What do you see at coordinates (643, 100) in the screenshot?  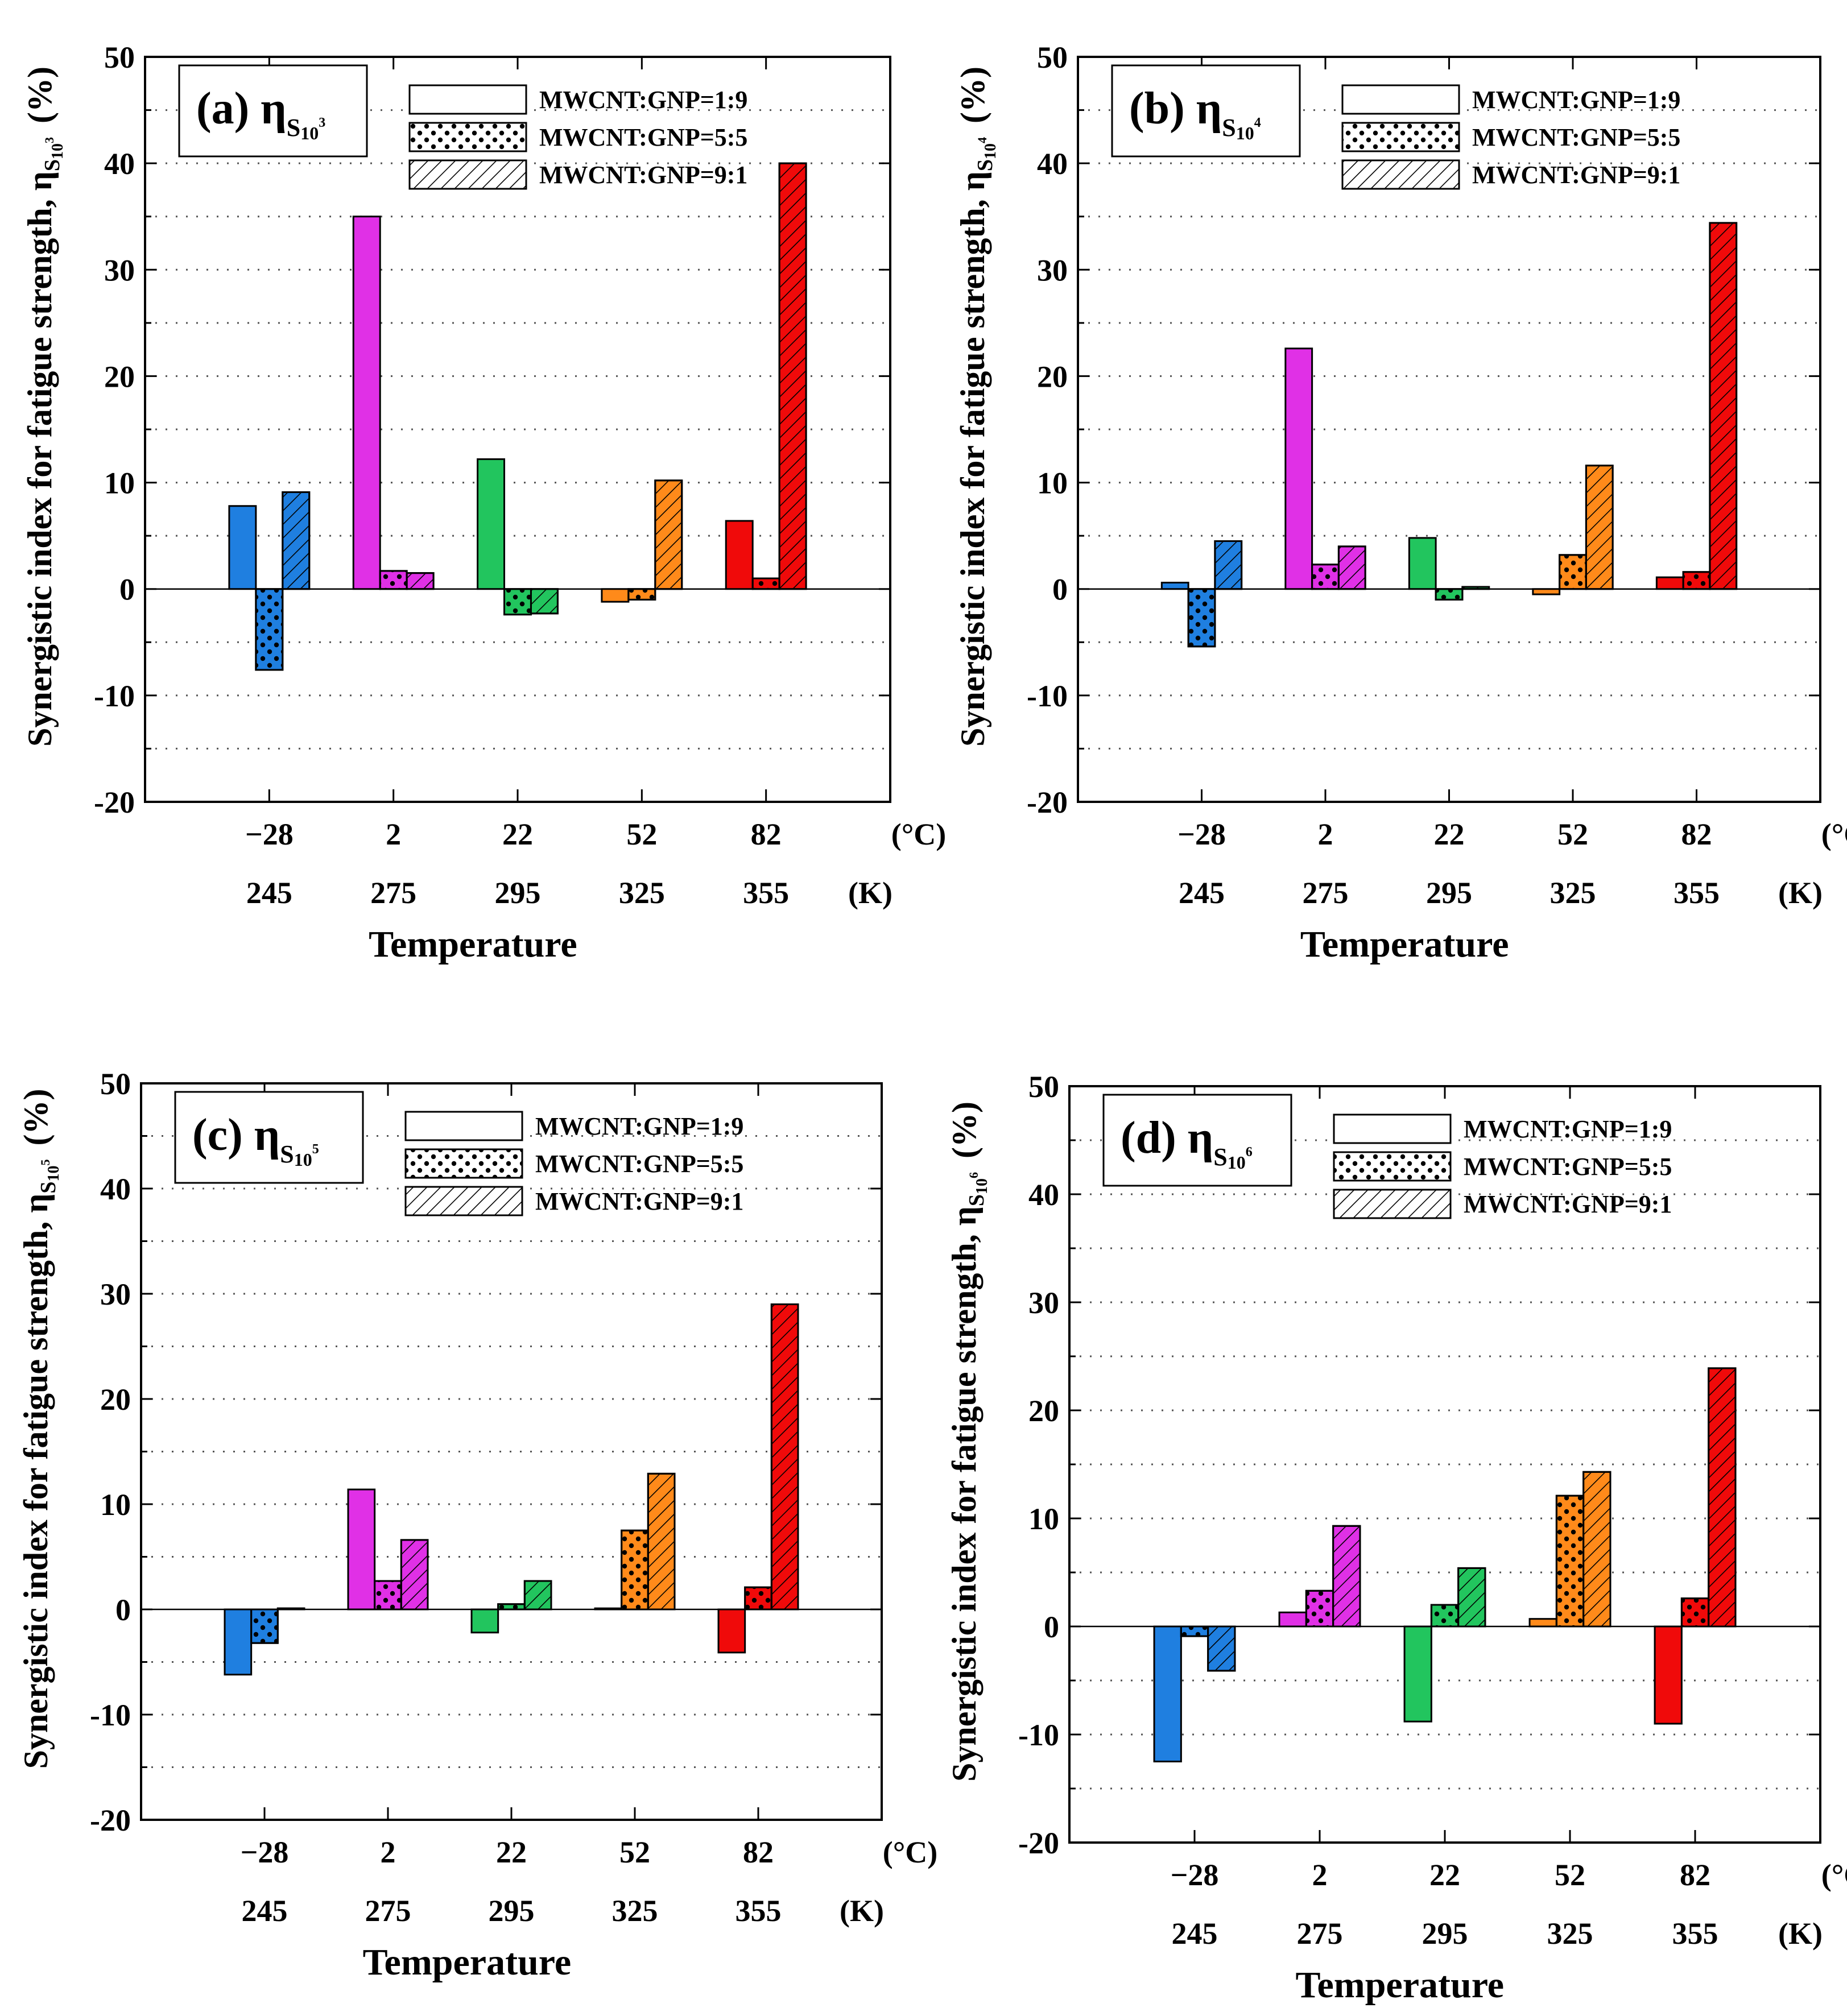 I see `legend-label: MWCNT:GNP=1:9` at bounding box center [643, 100].